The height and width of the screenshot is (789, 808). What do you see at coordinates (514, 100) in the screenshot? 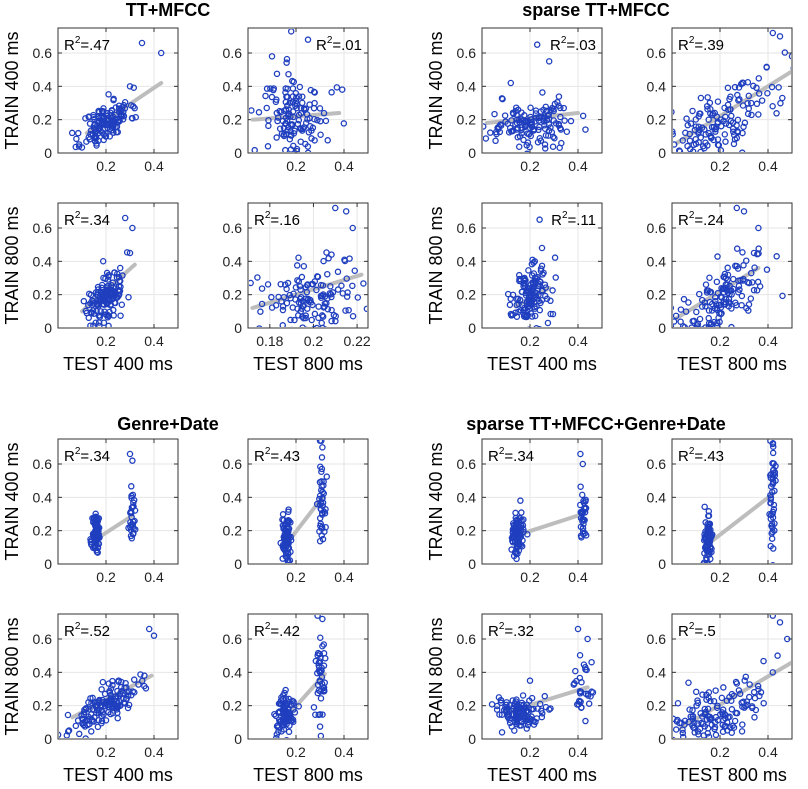
I see `scatter-panel: 0.2 0.4 0 0.2 0.4 0.6 R2=.03 TRAIN 400 ms` at bounding box center [514, 100].